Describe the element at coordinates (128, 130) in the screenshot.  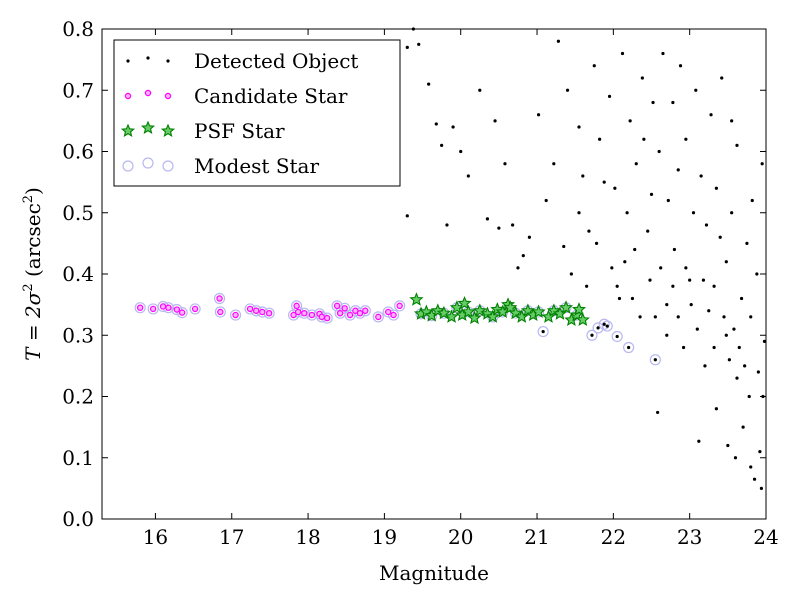
I see `legend-psf-star-marker` at that location.